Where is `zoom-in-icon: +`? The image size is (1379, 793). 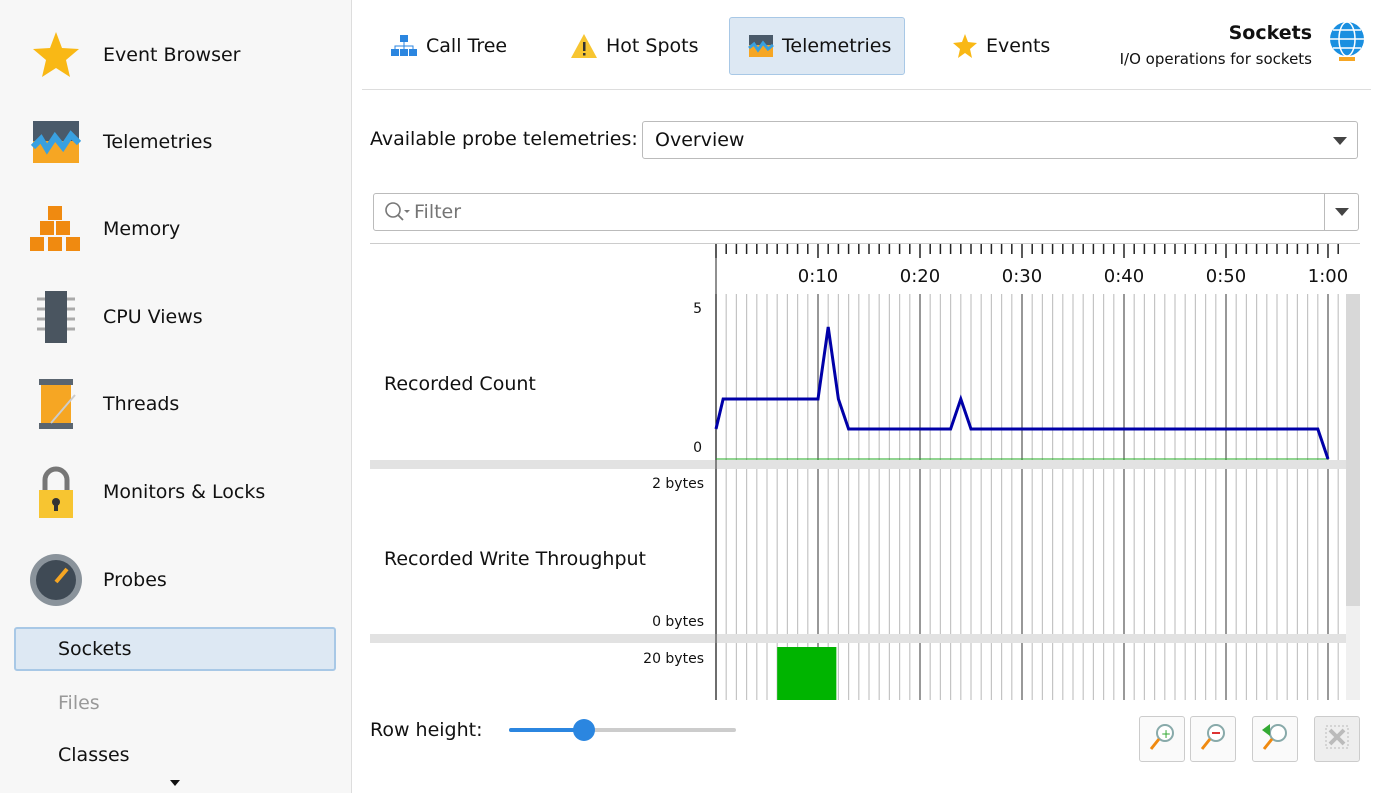 zoom-in-icon: + is located at coordinates (1162, 739).